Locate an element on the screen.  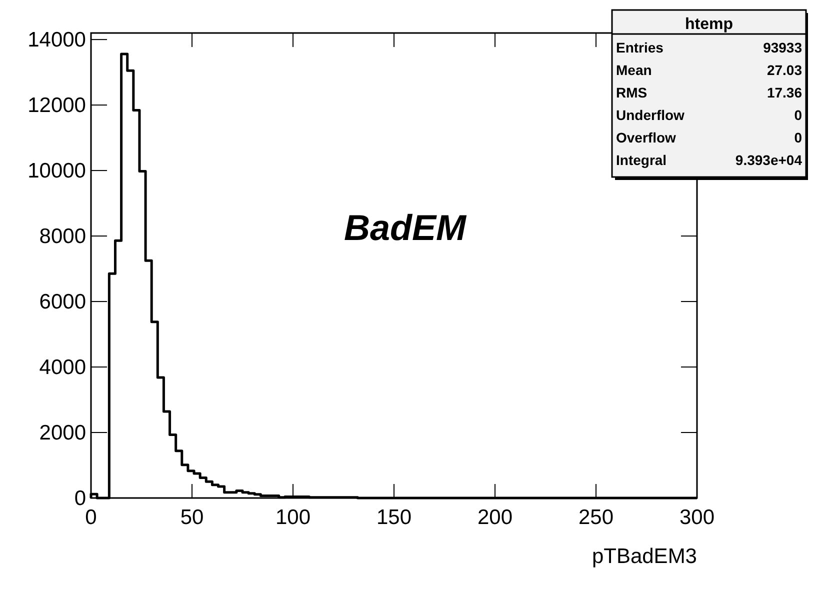
x-tick-label: 50 is located at coordinates (192, 517).